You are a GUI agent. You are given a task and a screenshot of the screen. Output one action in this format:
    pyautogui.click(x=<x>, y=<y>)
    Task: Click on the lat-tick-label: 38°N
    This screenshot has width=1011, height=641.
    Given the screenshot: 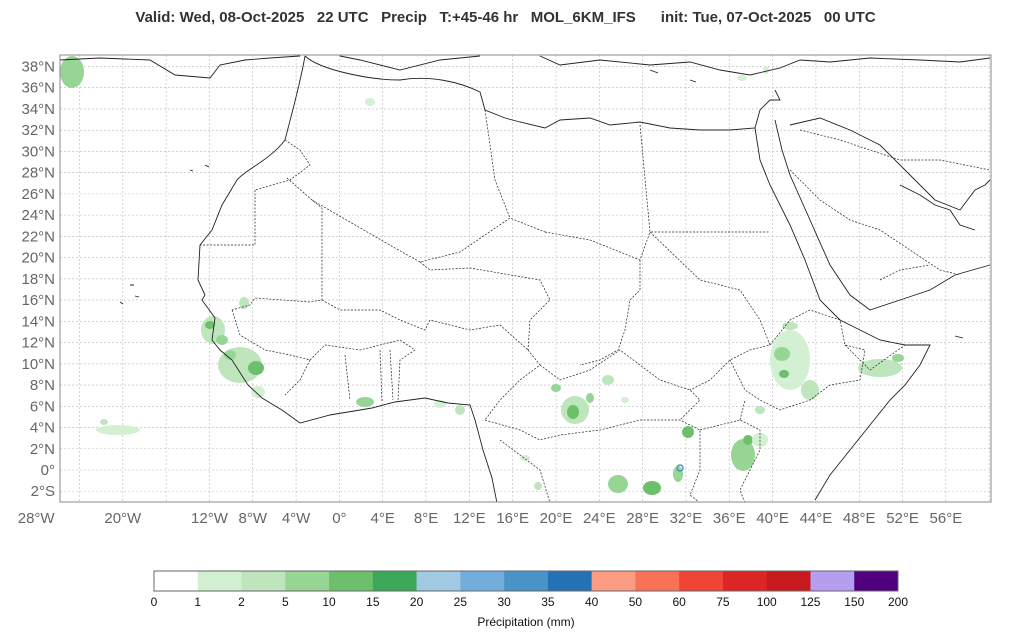 What is the action you would take?
    pyautogui.click(x=38, y=66)
    